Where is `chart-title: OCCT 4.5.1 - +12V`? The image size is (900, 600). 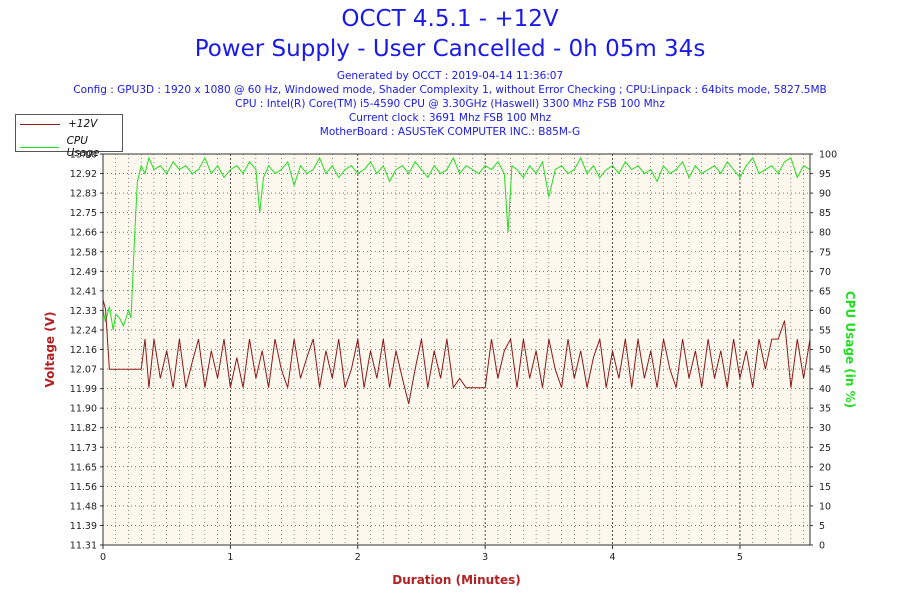 chart-title: OCCT 4.5.1 - +12V is located at coordinates (450, 19).